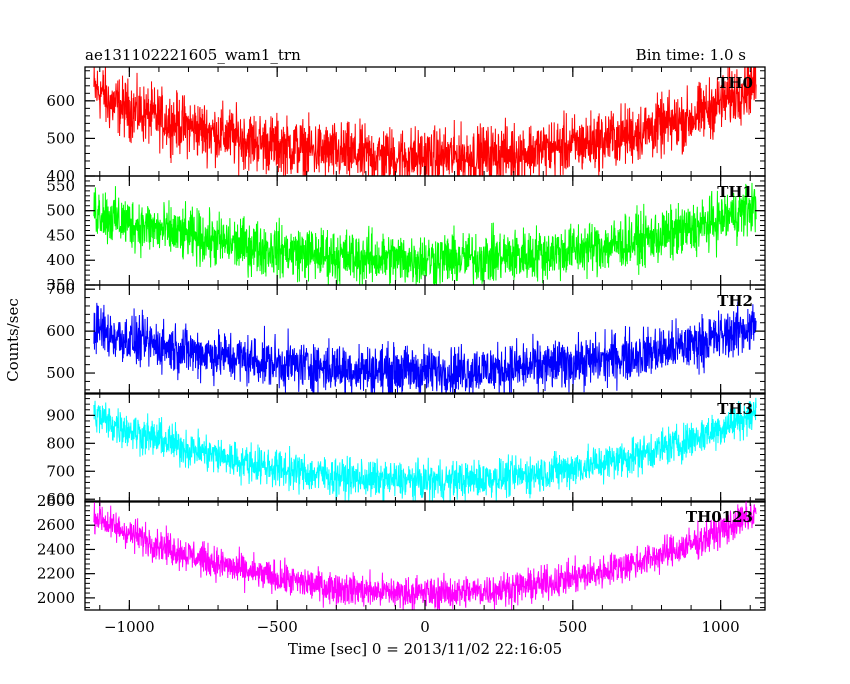 Image resolution: width=850 pixels, height=684 pixels. What do you see at coordinates (425, 627) in the screenshot?
I see `x-tick-label: 0` at bounding box center [425, 627].